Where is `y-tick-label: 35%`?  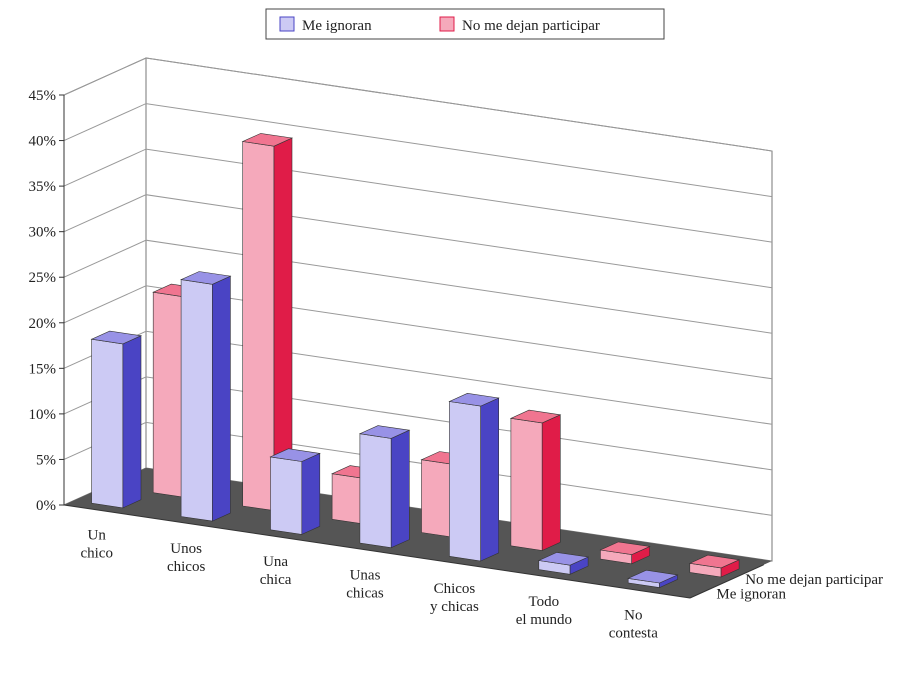
y-tick-label: 35% is located at coordinates (43, 187).